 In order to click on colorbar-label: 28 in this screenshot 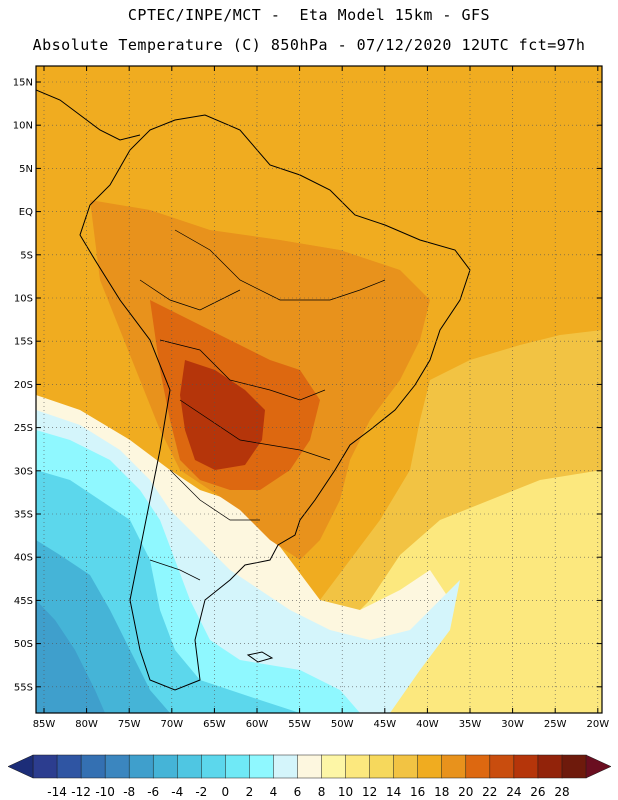, I will do `click(561, 792)`.